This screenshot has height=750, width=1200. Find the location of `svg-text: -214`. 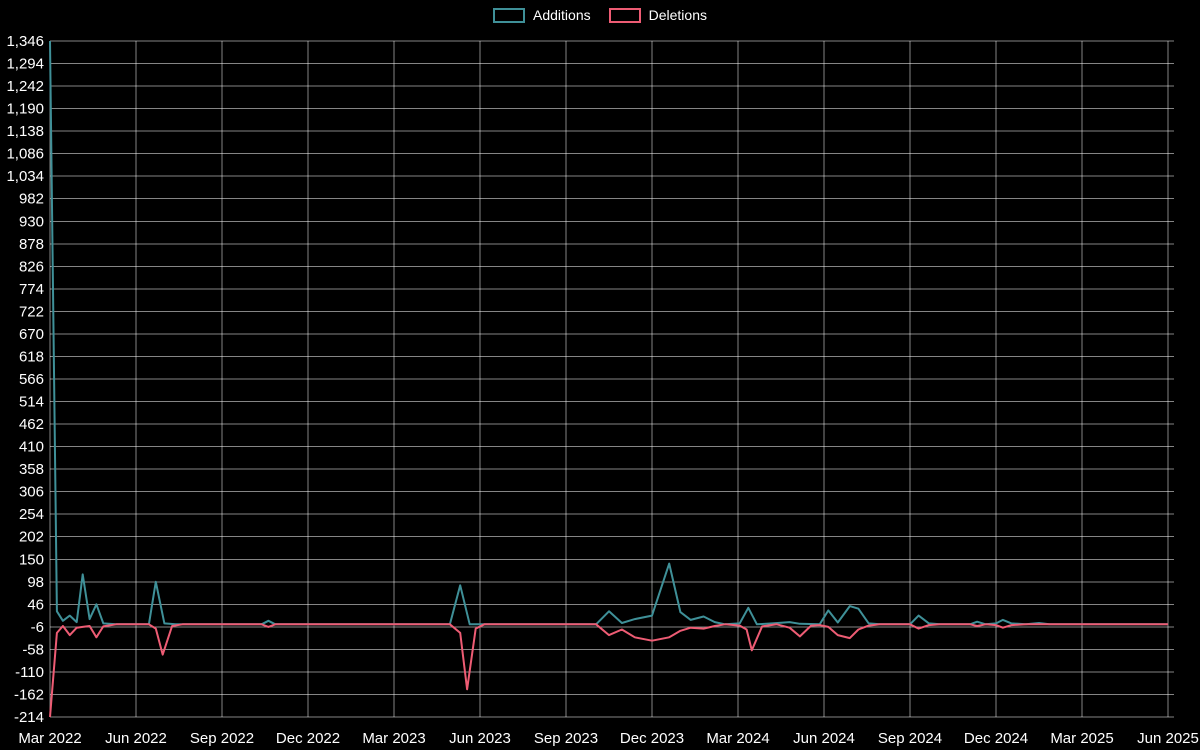

svg-text: -214 is located at coordinates (29, 717).